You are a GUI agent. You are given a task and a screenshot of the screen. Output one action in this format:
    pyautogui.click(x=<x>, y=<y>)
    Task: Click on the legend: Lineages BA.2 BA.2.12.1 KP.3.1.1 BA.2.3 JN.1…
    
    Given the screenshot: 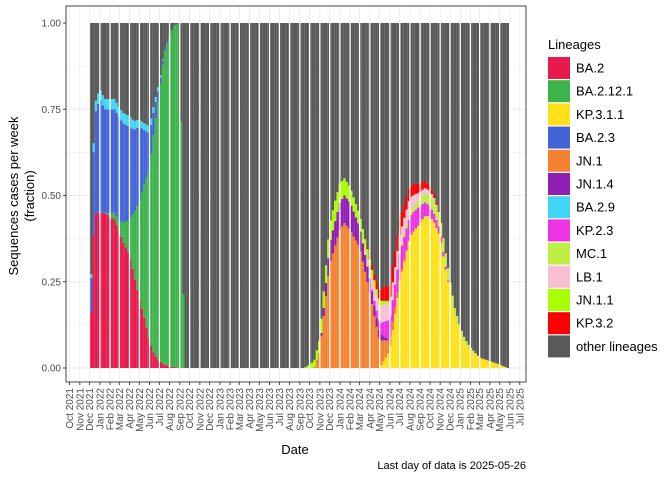 What is the action you would take?
    pyautogui.click(x=603, y=197)
    